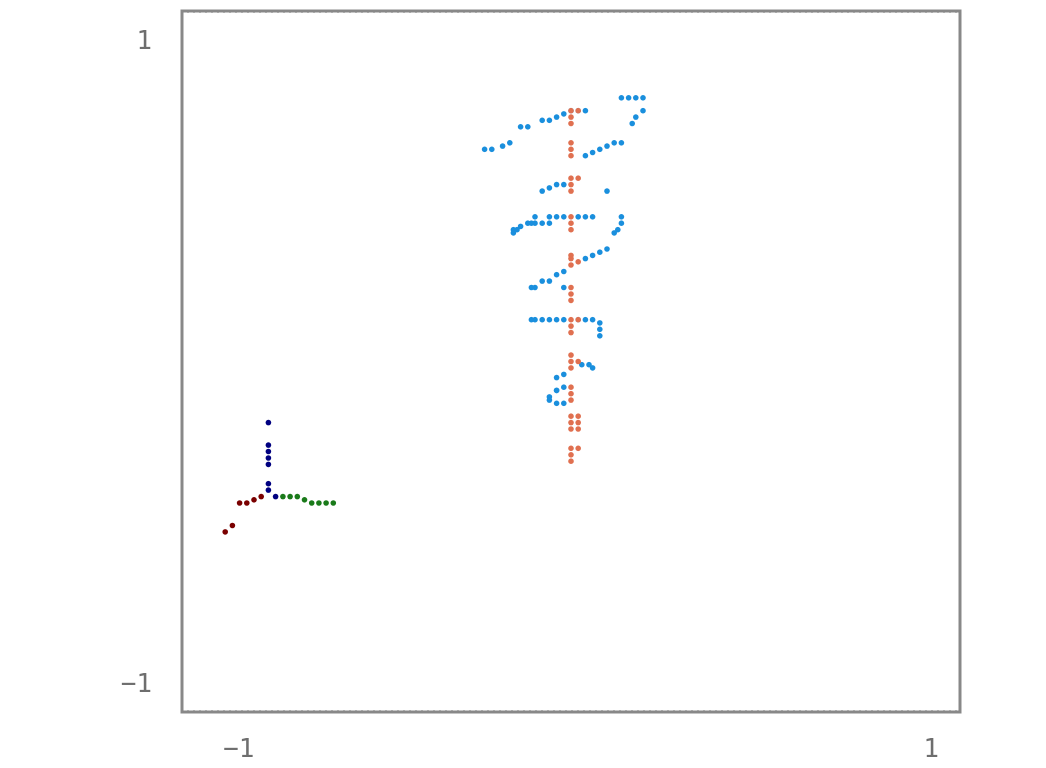 This screenshot has width=1046, height=768. I want to click on y-tick-label: 1, so click(144, 41).